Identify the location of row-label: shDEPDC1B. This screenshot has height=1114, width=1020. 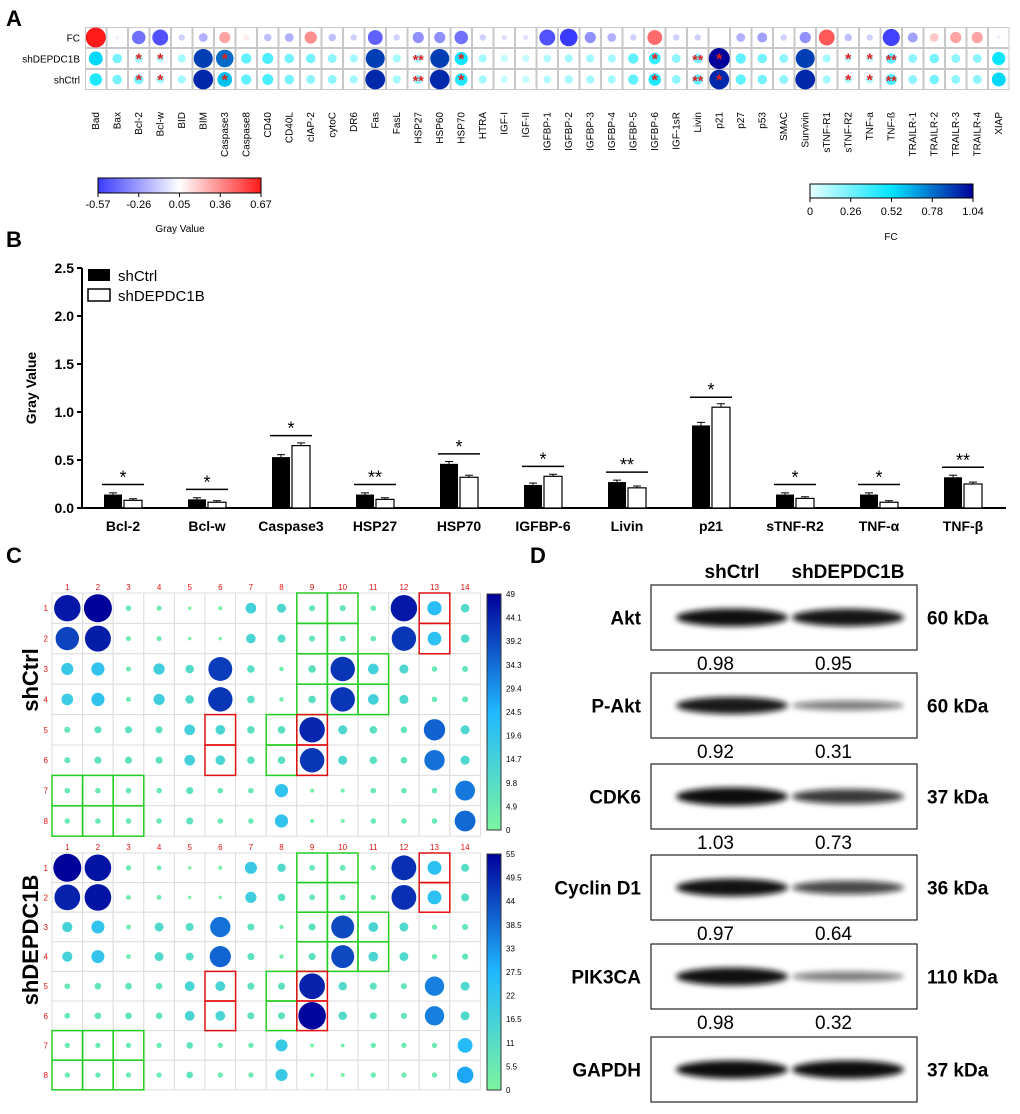
(51, 60).